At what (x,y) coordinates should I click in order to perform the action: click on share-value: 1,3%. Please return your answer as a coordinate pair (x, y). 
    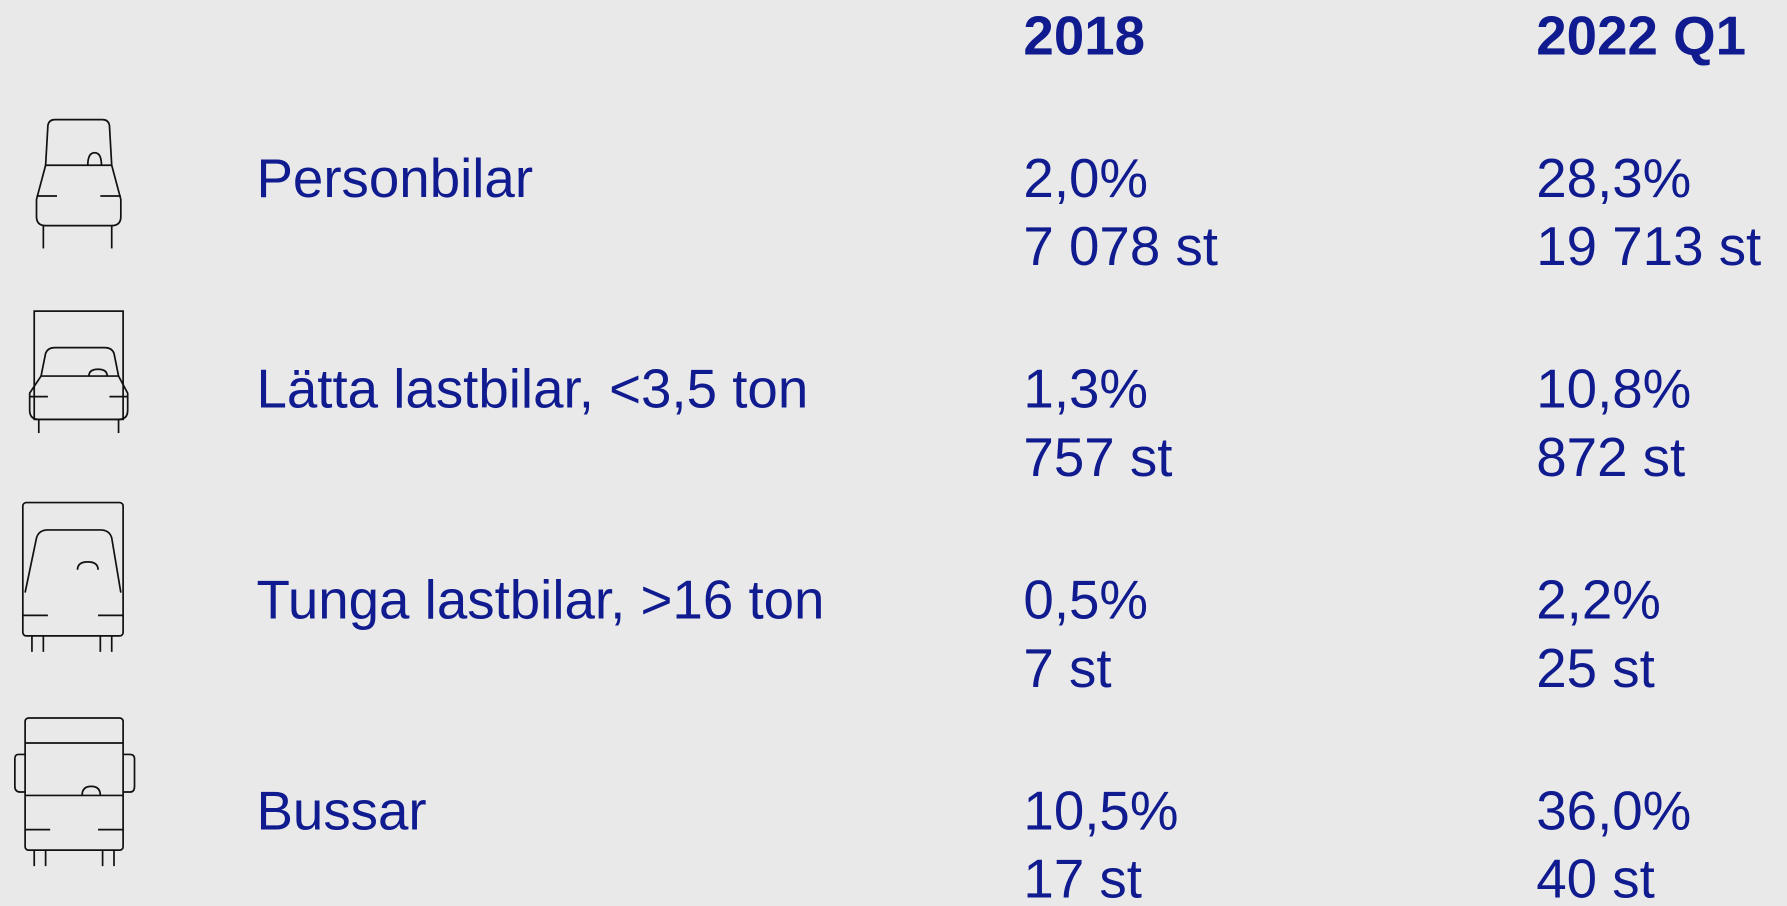
    Looking at the image, I should click on (1085, 389).